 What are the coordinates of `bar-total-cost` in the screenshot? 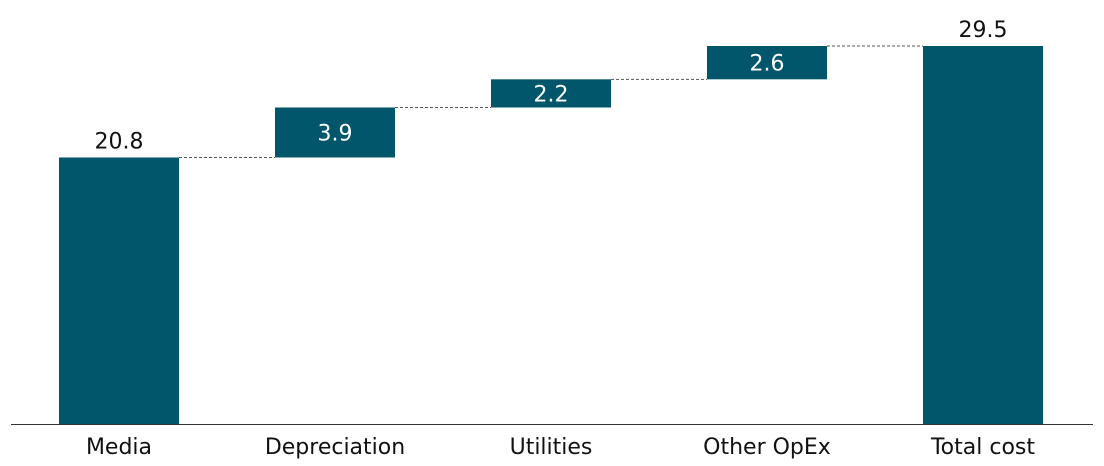 It's located at (983, 235).